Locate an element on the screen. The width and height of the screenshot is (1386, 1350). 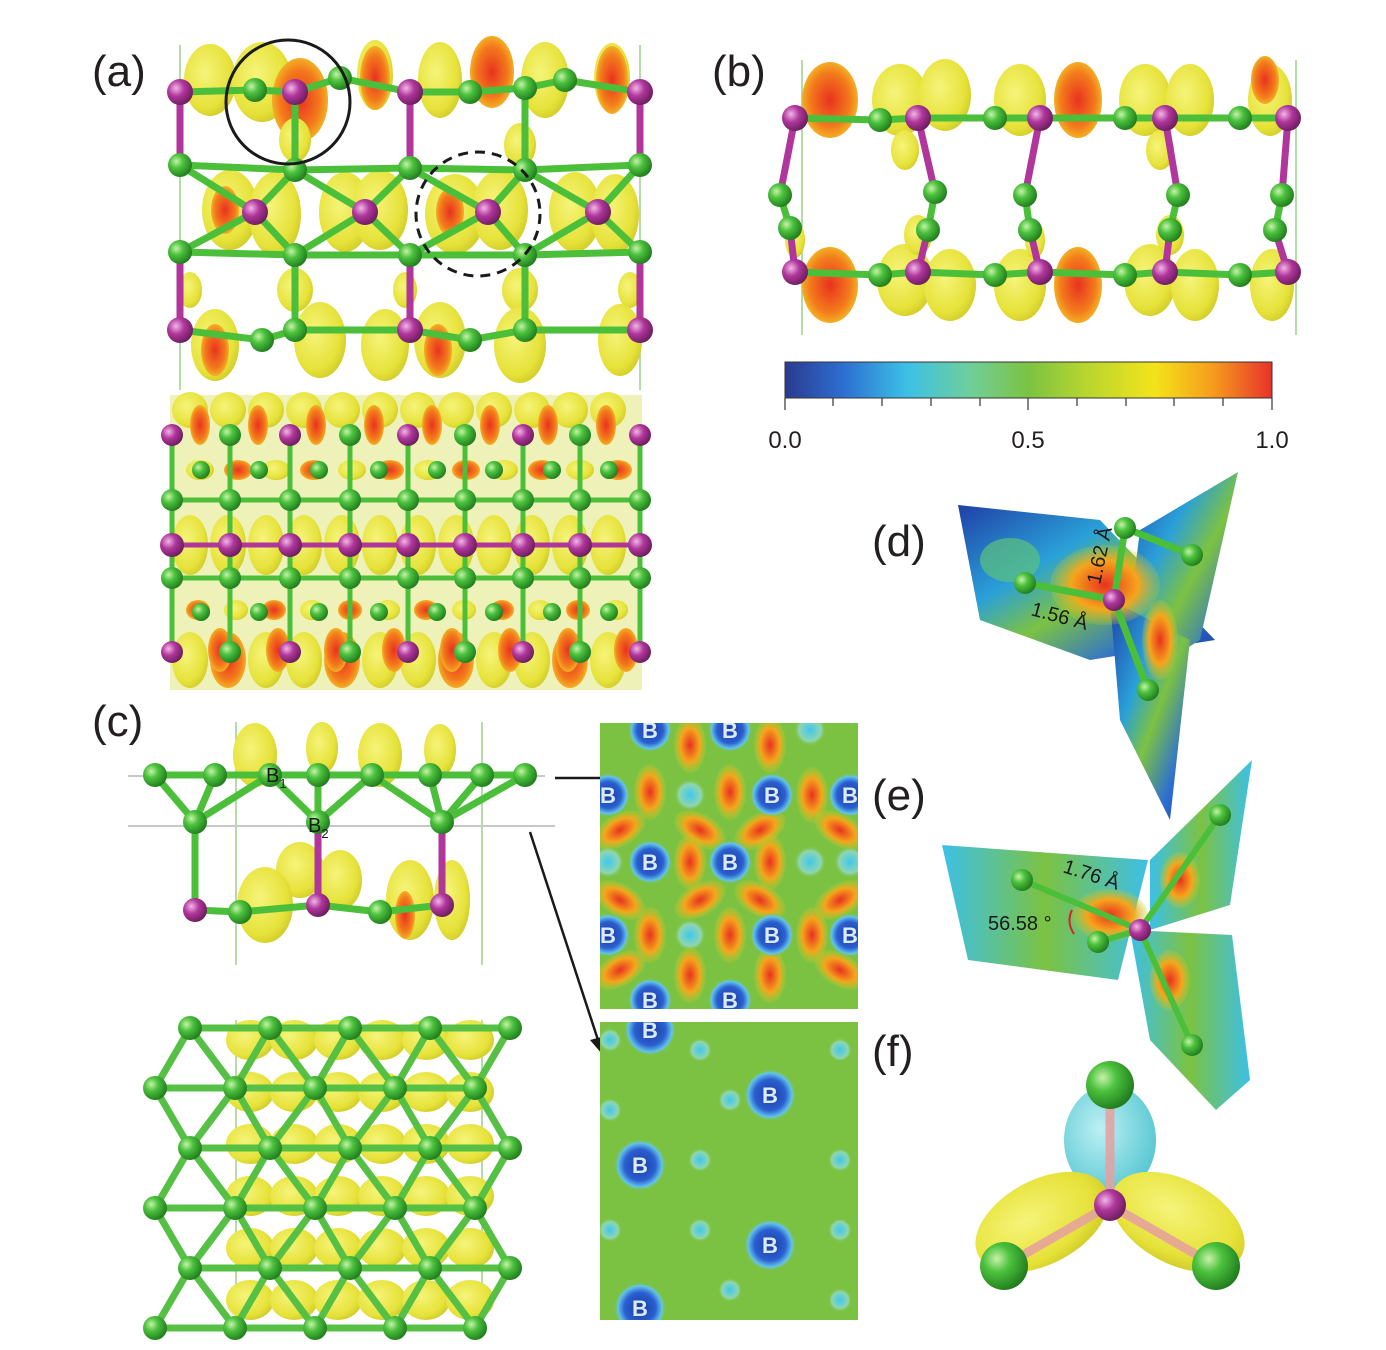
colorbar-tick-0: 0.0 is located at coordinates (784, 440).